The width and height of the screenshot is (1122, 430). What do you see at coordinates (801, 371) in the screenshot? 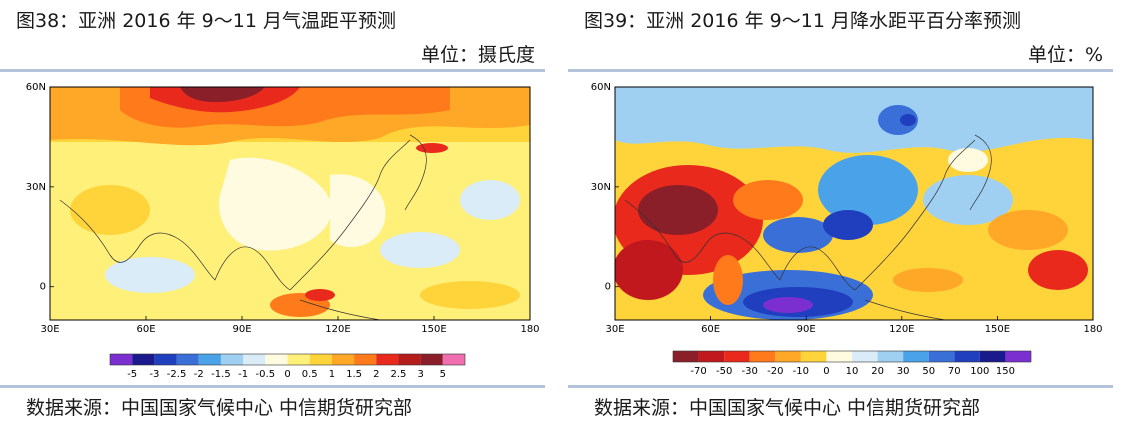
I see `colorbar-label: -10` at bounding box center [801, 371].